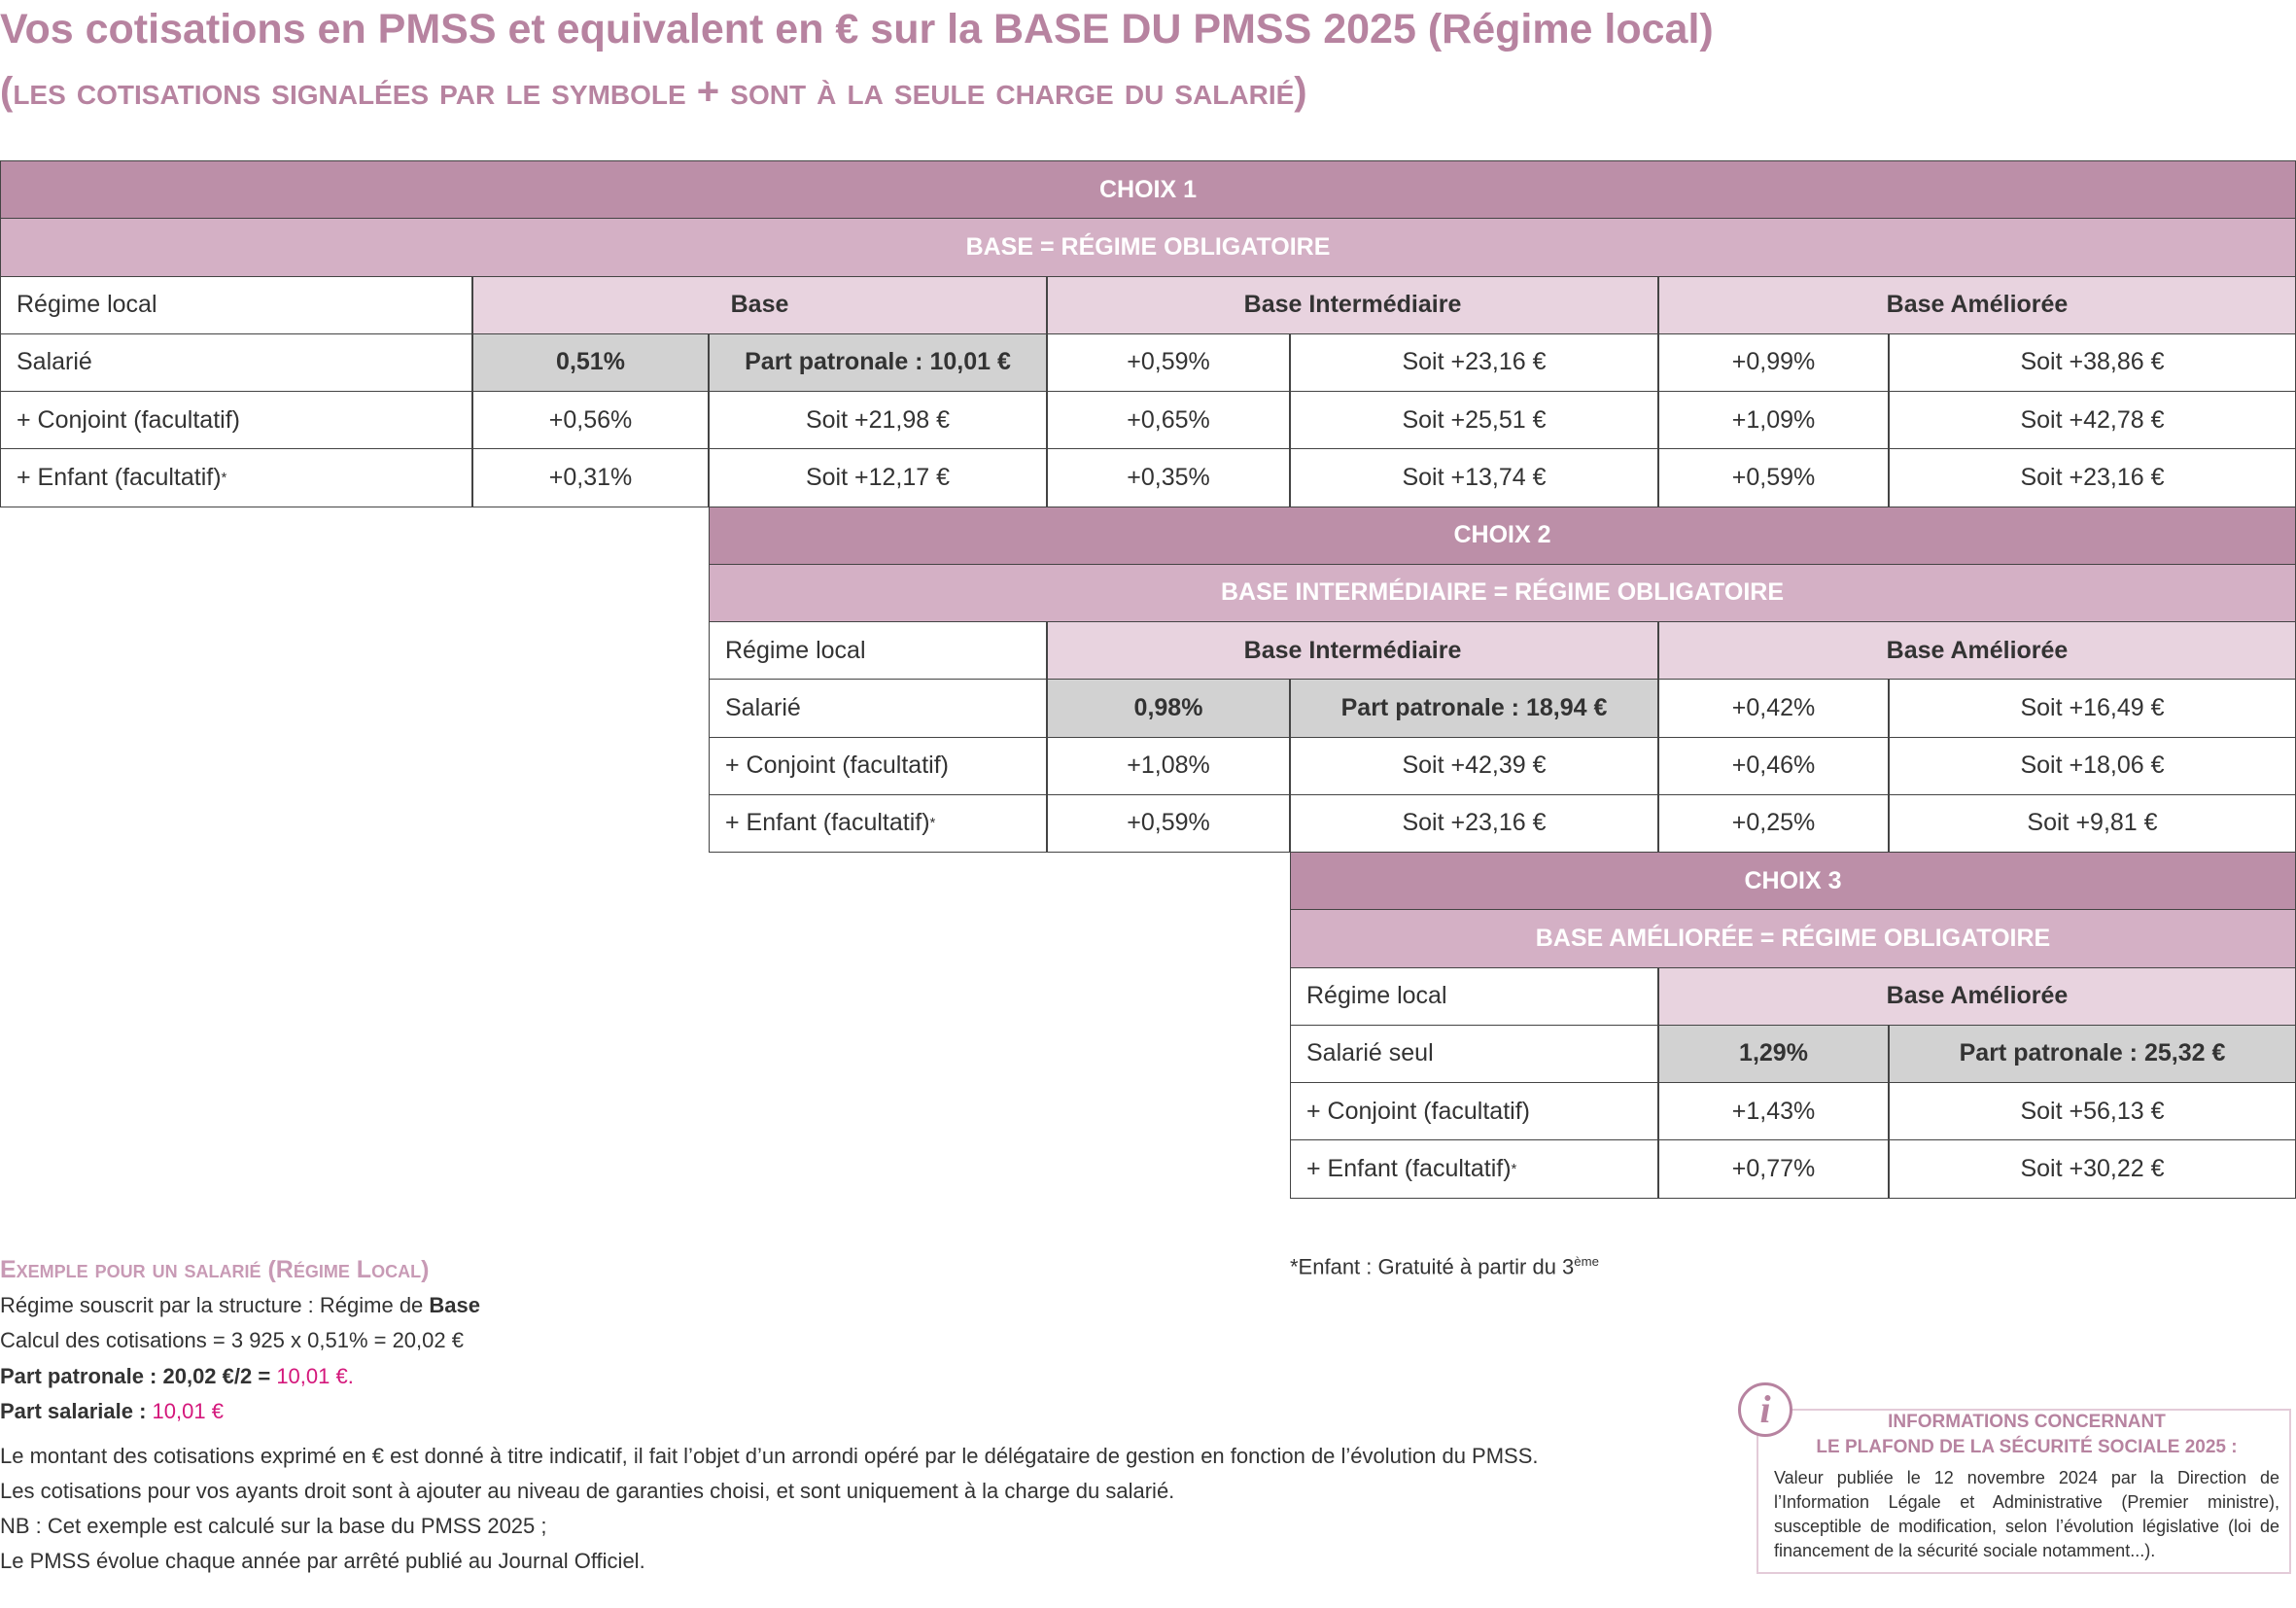 The width and height of the screenshot is (2296, 1608). I want to click on row-label: Salarié seul, so click(1474, 1053).